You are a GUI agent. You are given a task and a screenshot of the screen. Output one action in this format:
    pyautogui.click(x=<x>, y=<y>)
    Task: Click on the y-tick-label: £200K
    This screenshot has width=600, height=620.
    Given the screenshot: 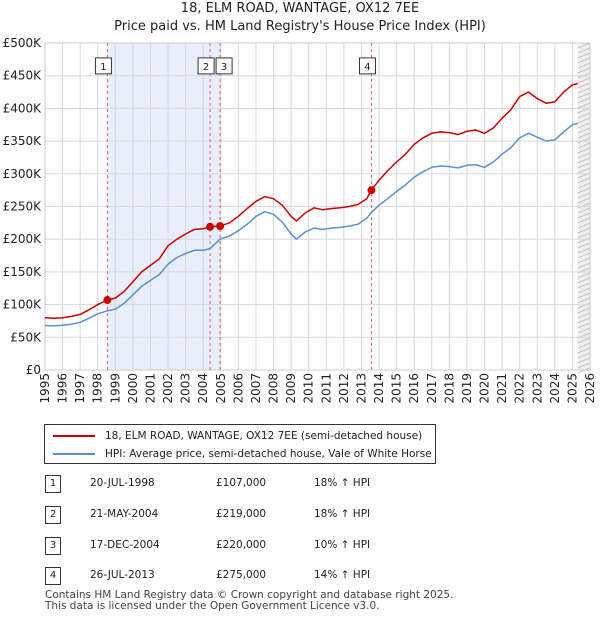 What is the action you would take?
    pyautogui.click(x=23, y=239)
    